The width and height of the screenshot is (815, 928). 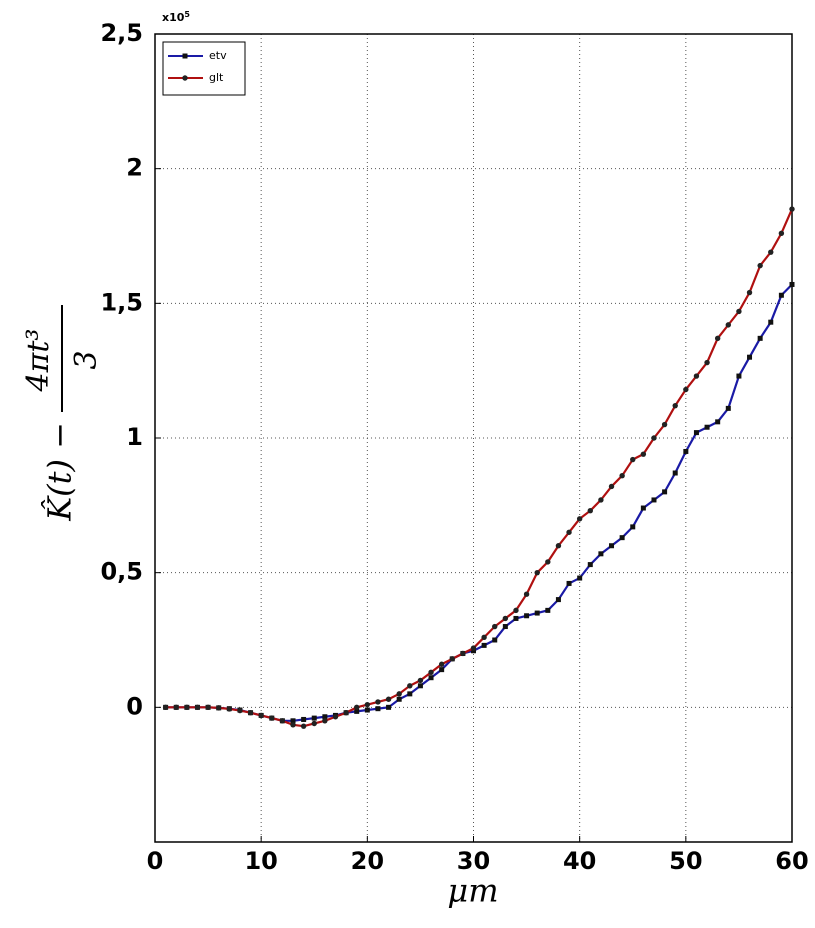 I want to click on y-label-lhs: K̂(t) −, so click(x=60, y=472).